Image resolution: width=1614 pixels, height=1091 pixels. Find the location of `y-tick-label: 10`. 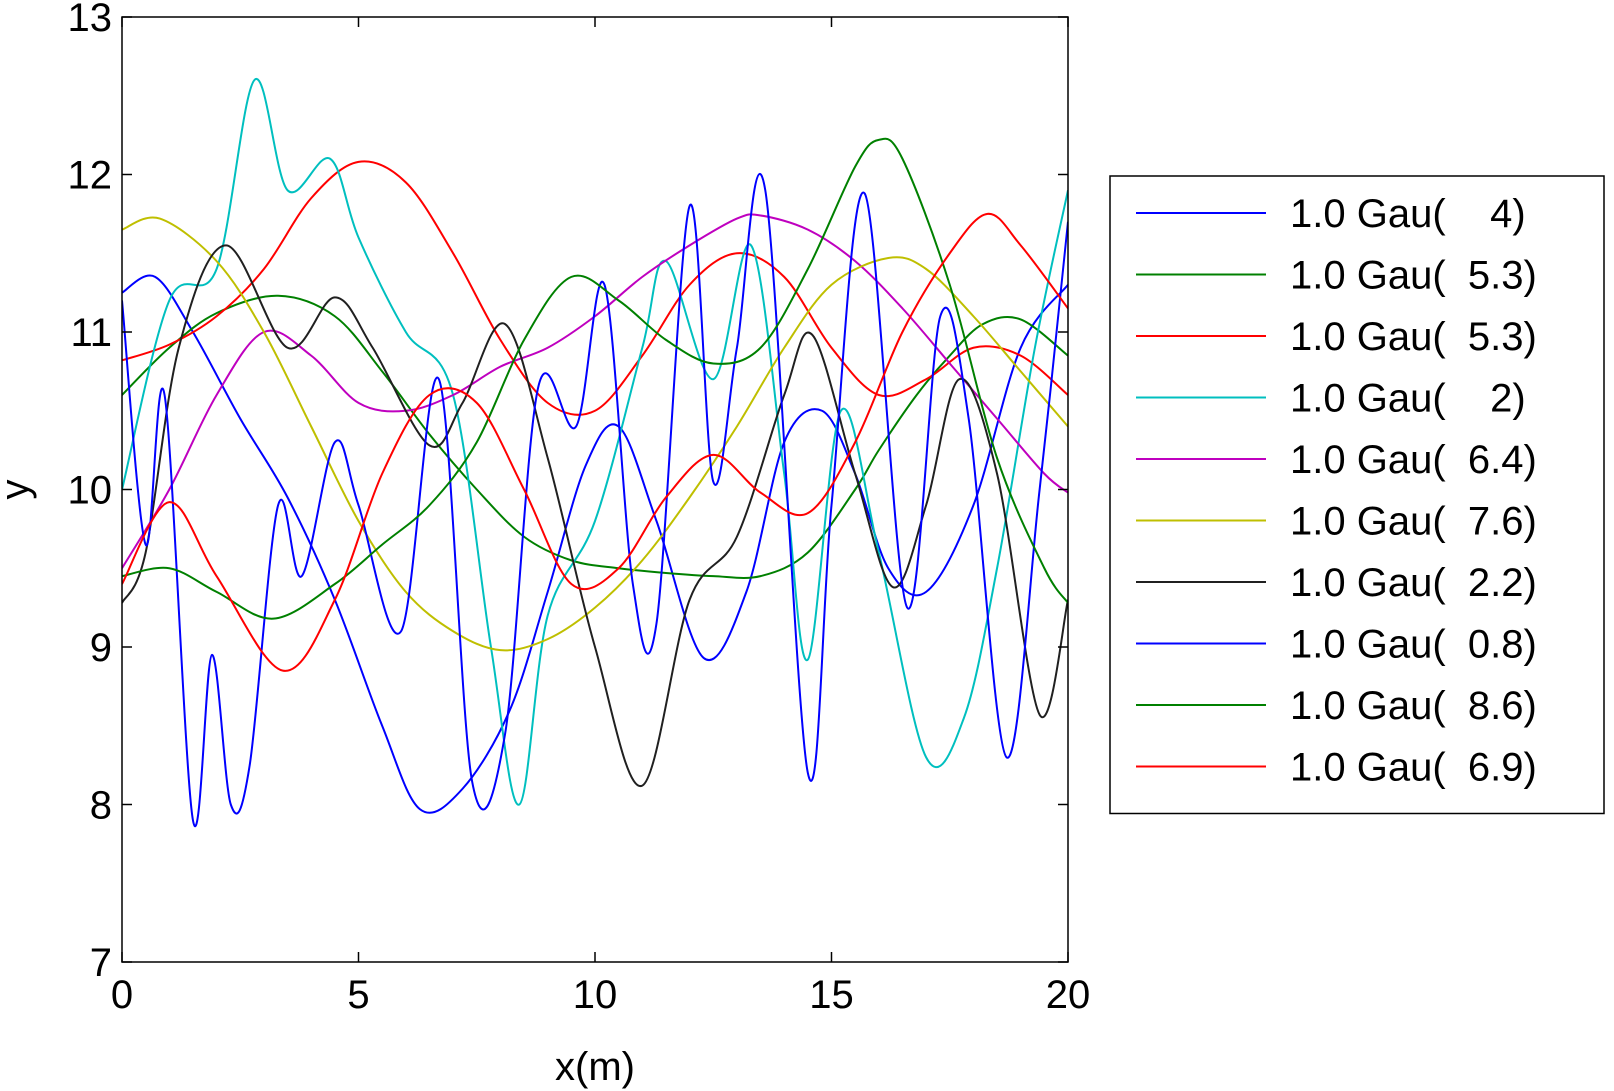

y-tick-label: 10 is located at coordinates (90, 491).